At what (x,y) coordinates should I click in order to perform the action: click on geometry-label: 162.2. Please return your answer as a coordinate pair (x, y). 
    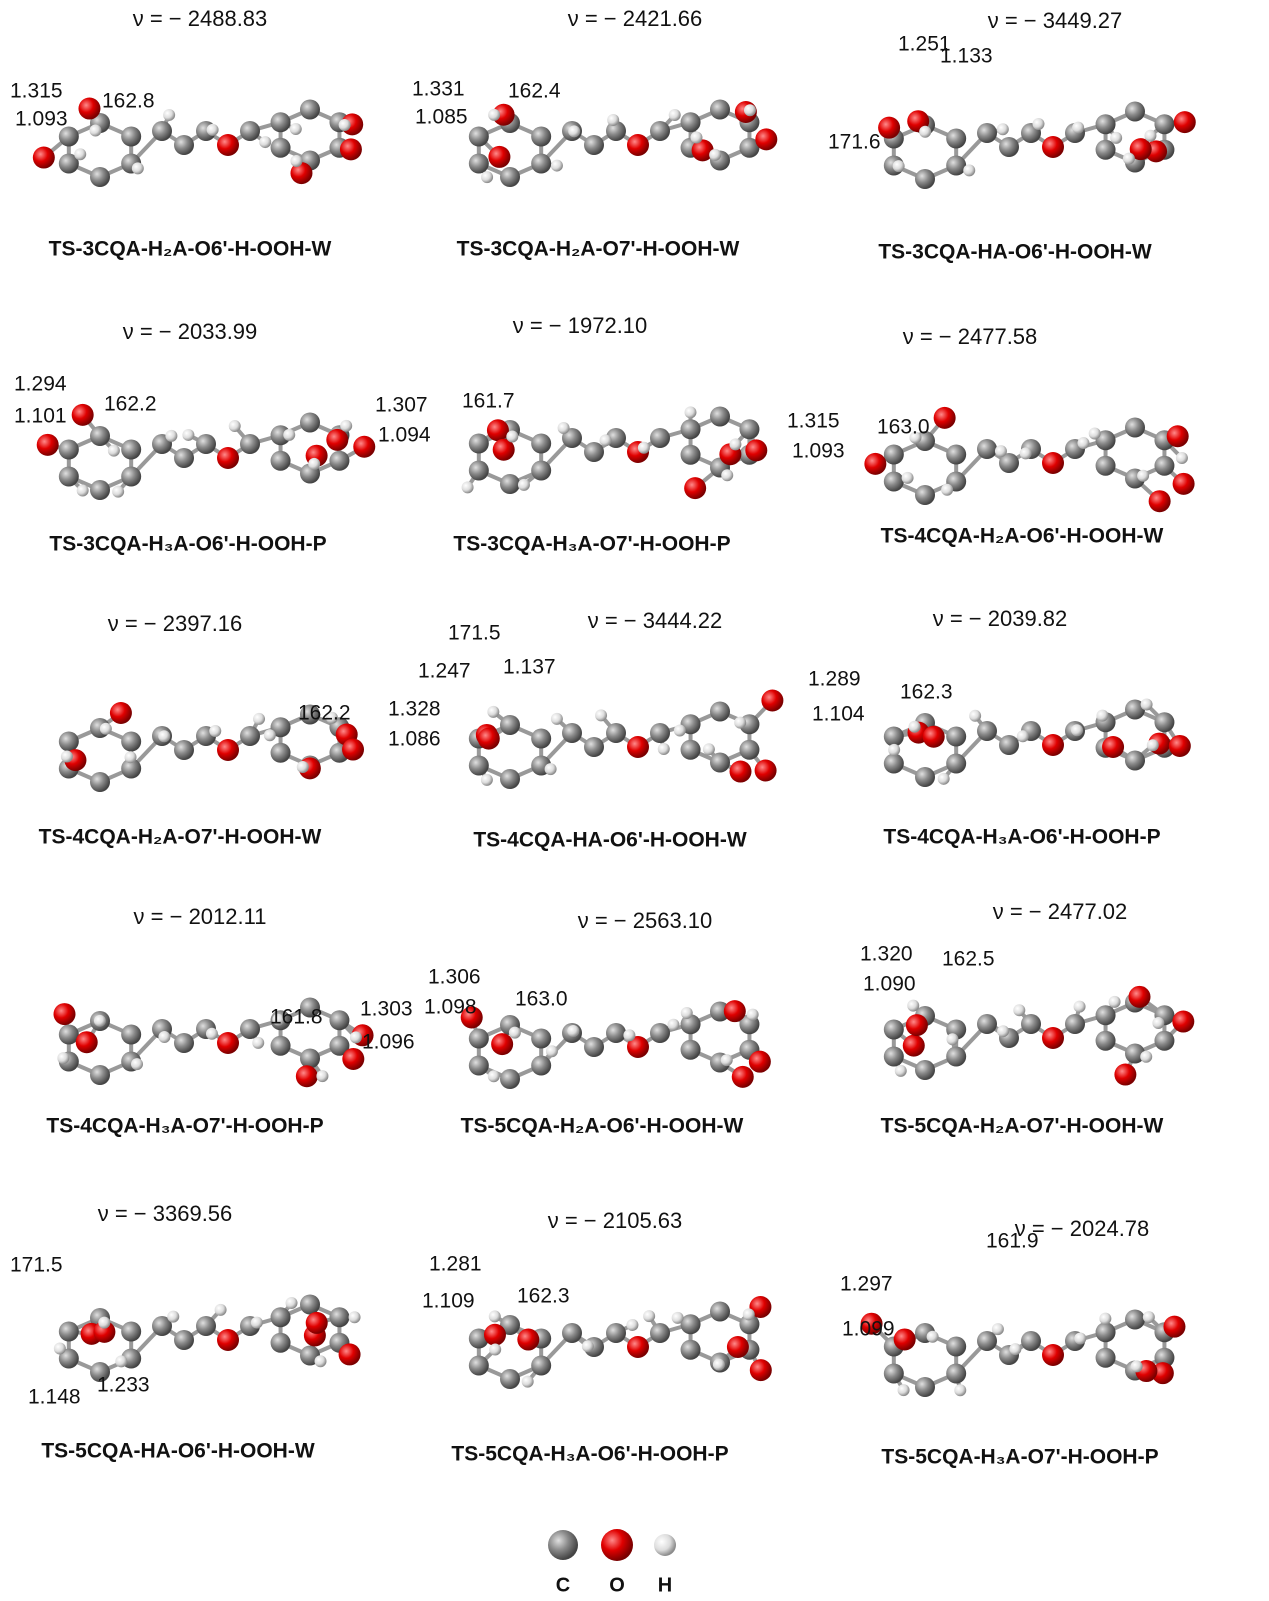
    Looking at the image, I should click on (324, 713).